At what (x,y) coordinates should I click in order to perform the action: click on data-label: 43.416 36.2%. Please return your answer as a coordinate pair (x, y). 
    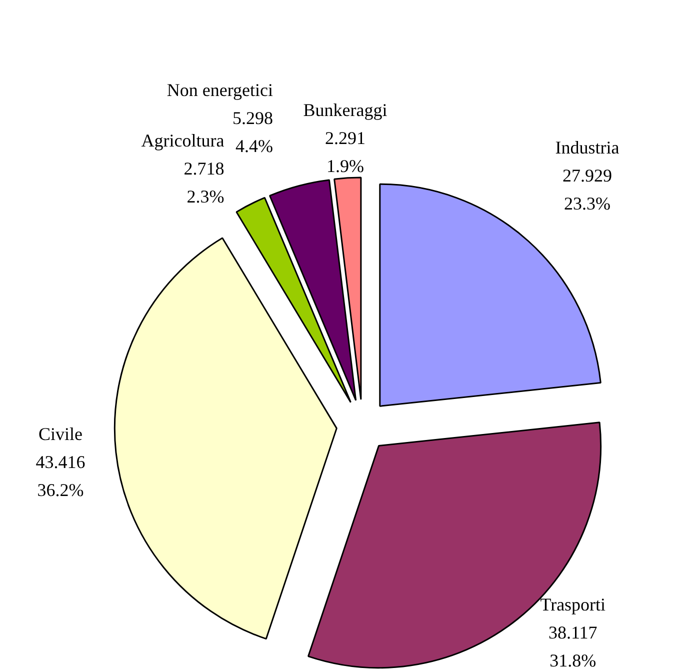
    Looking at the image, I should click on (61, 476).